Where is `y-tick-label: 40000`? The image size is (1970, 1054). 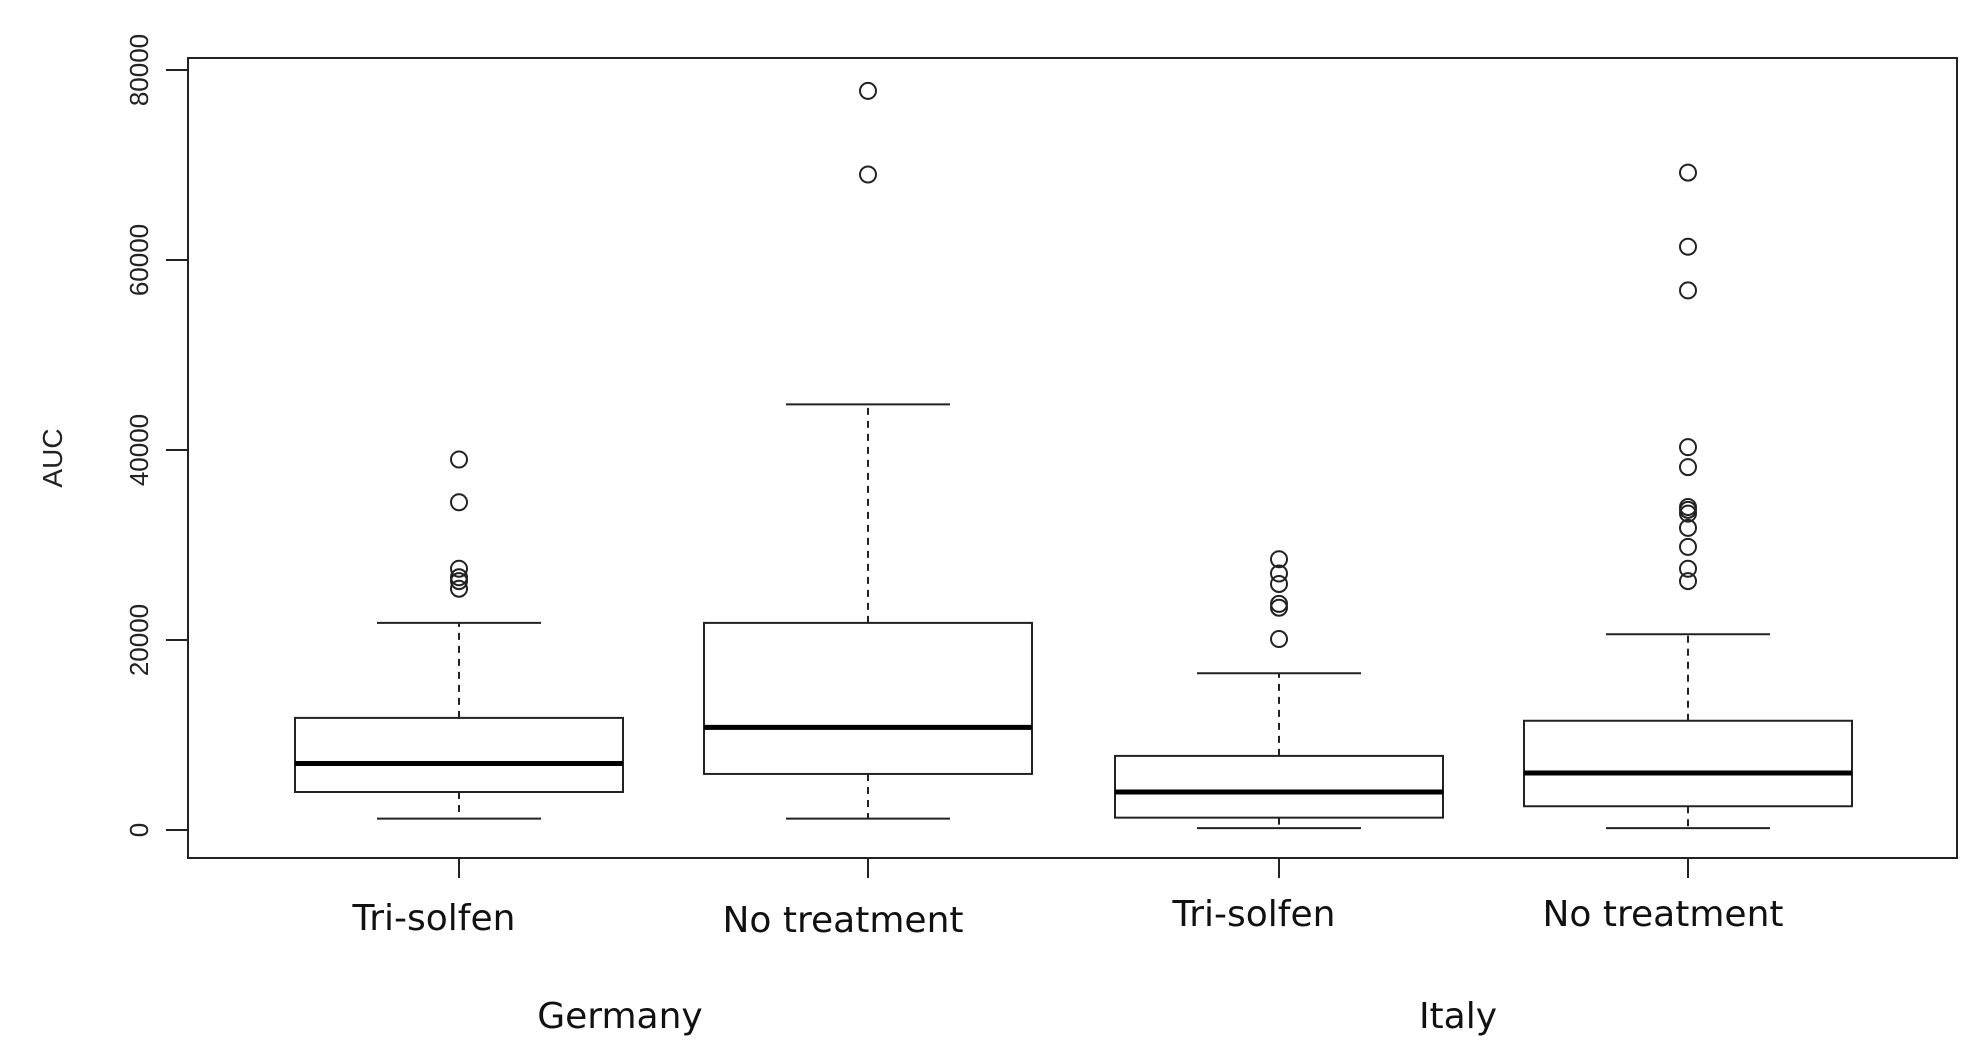
y-tick-label: 40000 is located at coordinates (139, 450).